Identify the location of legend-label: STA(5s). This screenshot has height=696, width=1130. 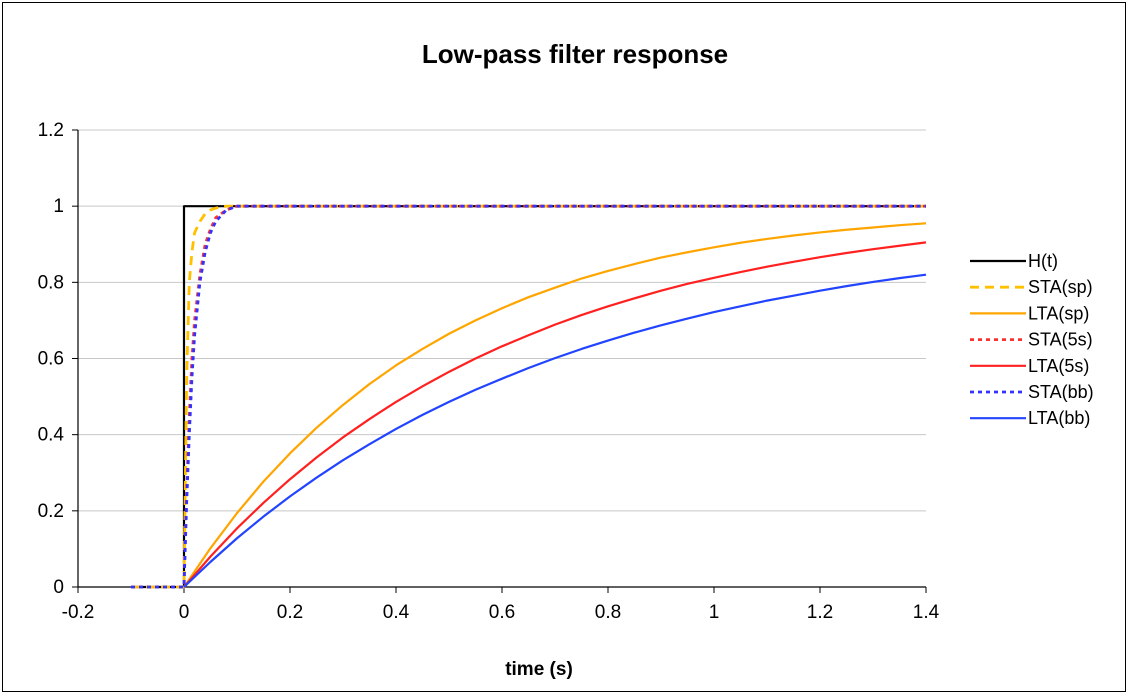
(1060, 340).